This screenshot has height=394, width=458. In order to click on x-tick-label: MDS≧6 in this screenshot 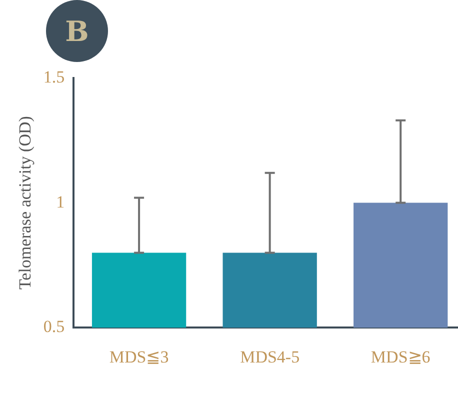, I will do `click(400, 356)`.